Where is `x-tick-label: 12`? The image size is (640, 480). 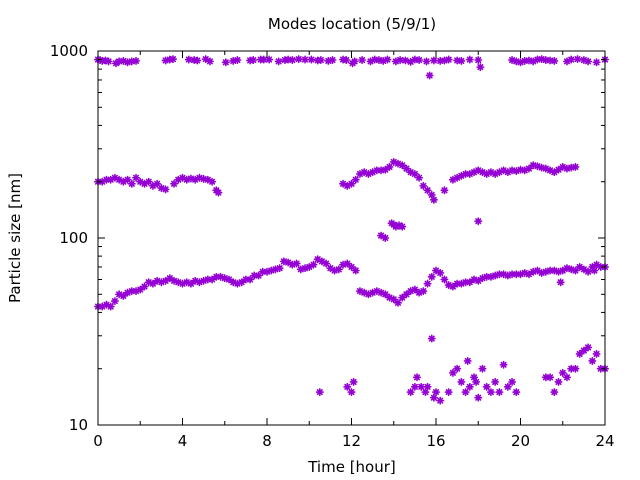
x-tick-label: 12 is located at coordinates (351, 441).